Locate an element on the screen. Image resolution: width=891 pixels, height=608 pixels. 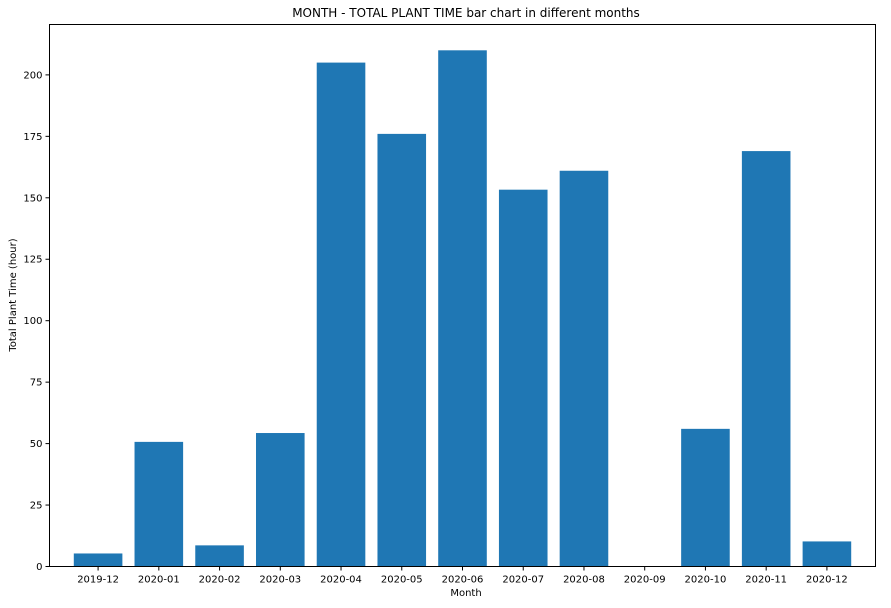
x-tick-label-2020-10: 2020-10 is located at coordinates (706, 580).